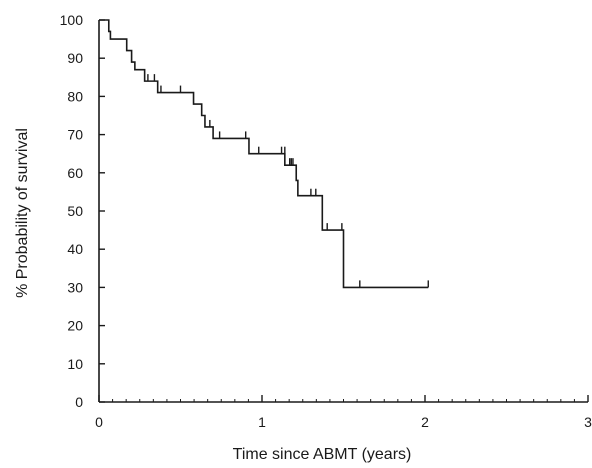  I want to click on y-tick-label: 20, so click(75, 326).